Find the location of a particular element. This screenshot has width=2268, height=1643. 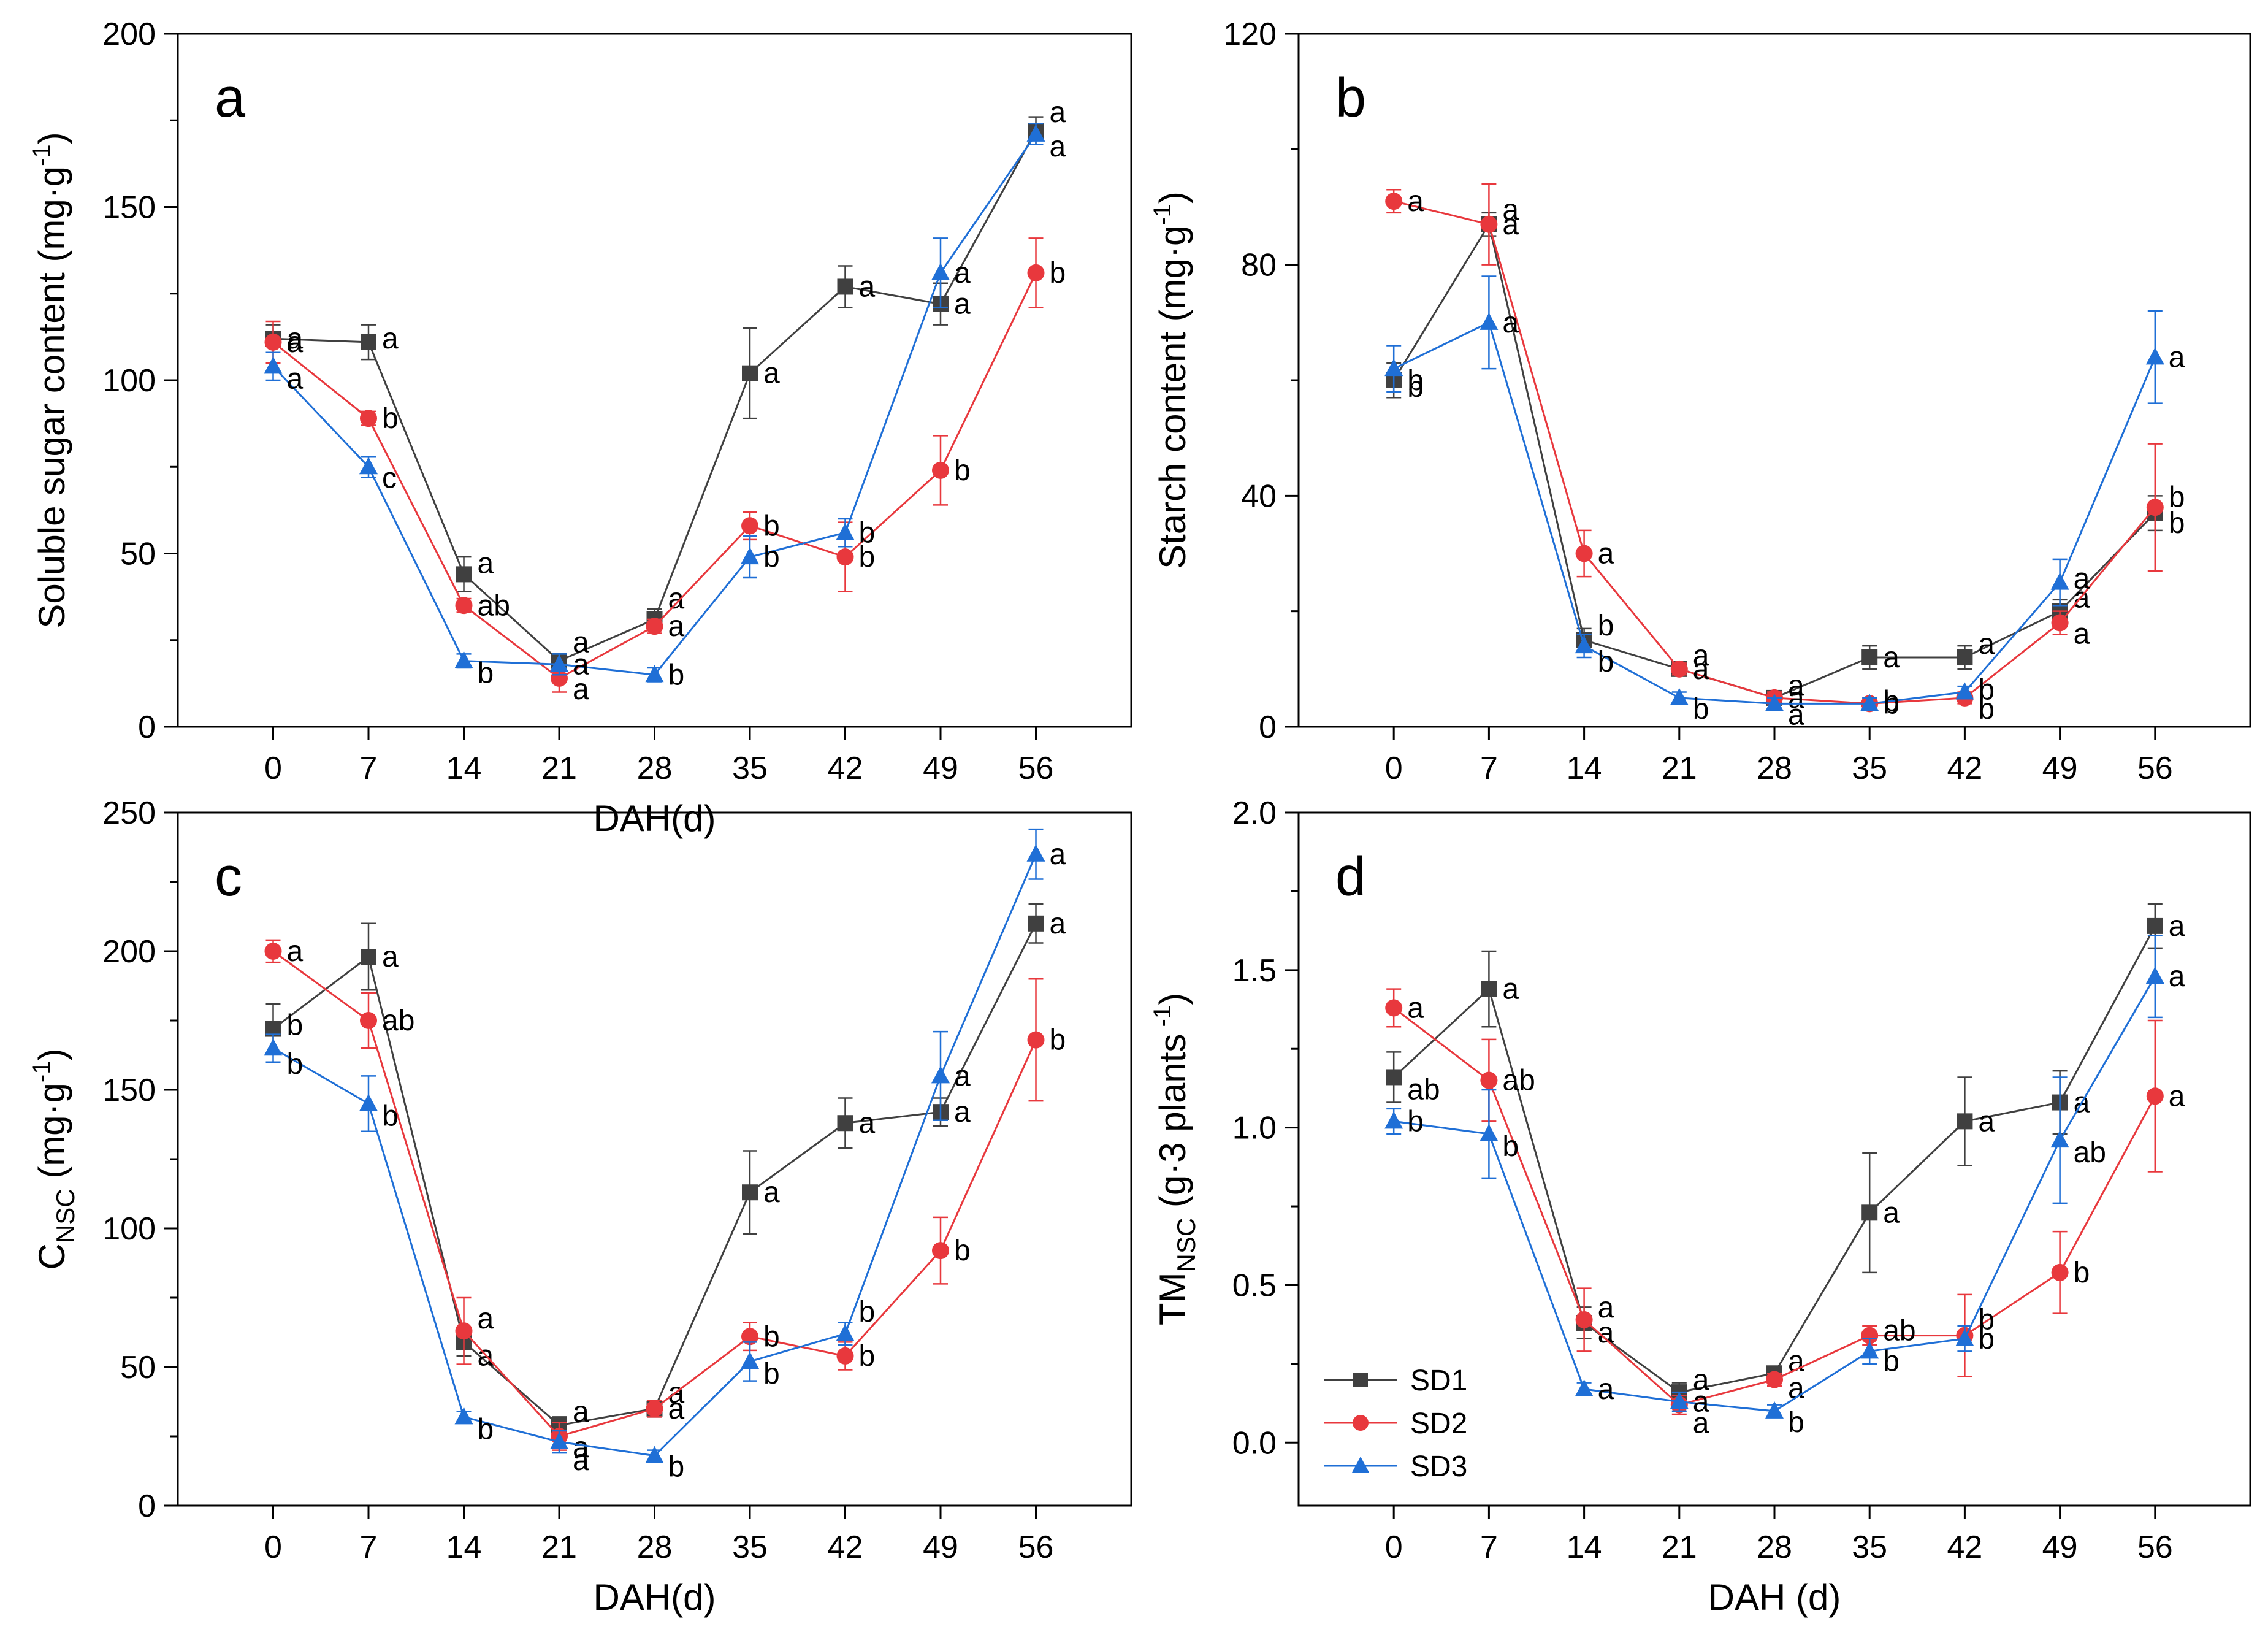

y-axis-title-main: C is located at coordinates (51, 1256).